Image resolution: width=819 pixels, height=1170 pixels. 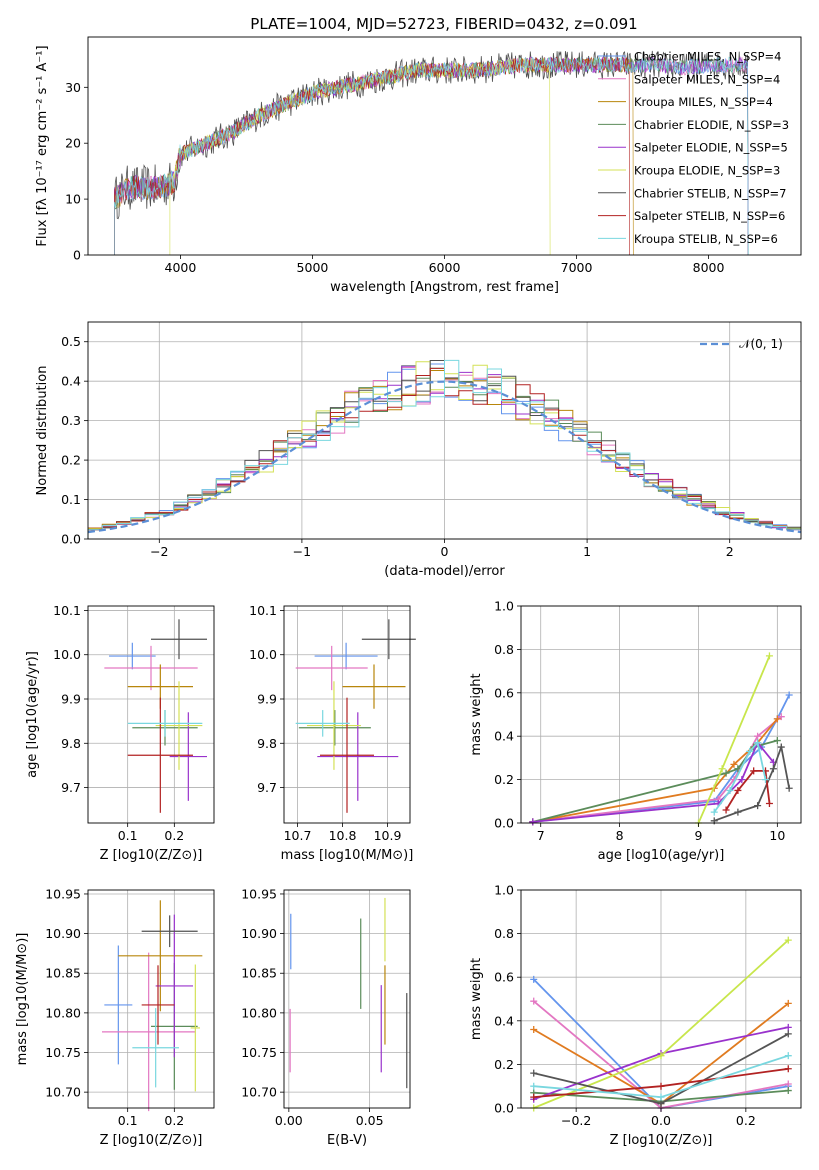 I want to click on y-tick-label: 9.8, so click(x=267, y=743).